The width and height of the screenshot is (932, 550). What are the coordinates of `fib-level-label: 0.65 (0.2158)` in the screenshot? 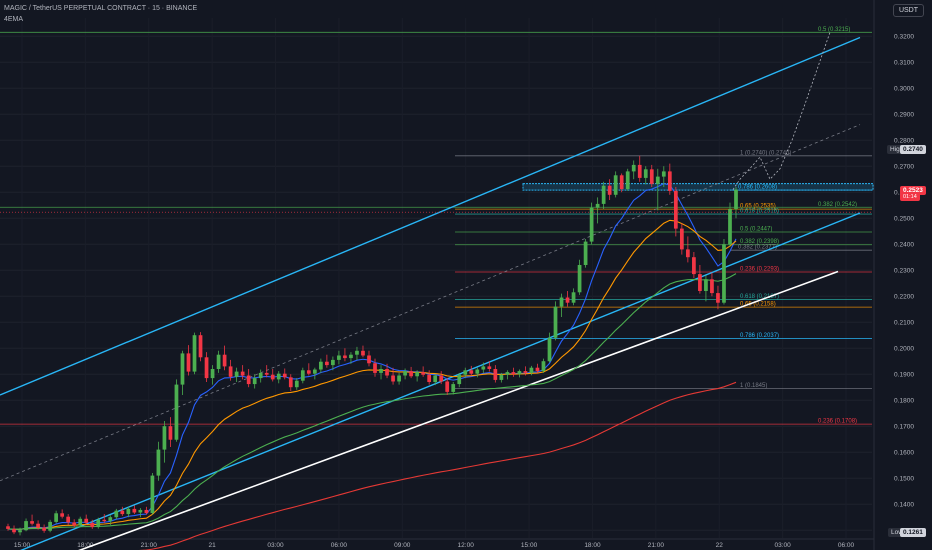 It's located at (758, 305).